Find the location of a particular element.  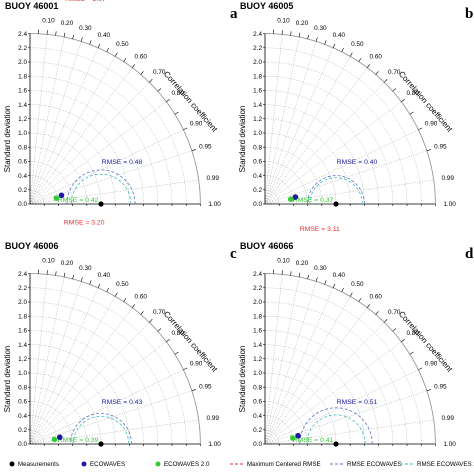

legend-marker is located at coordinates (84, 464).